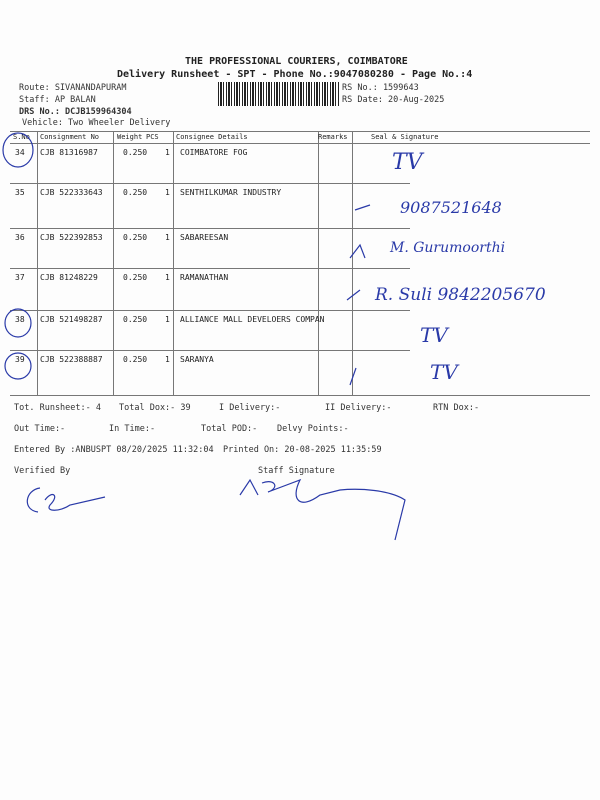 The height and width of the screenshot is (800, 600). What do you see at coordinates (231, 192) in the screenshot?
I see `cell-consignee: SENTHILKUMAR INDUSTRY` at bounding box center [231, 192].